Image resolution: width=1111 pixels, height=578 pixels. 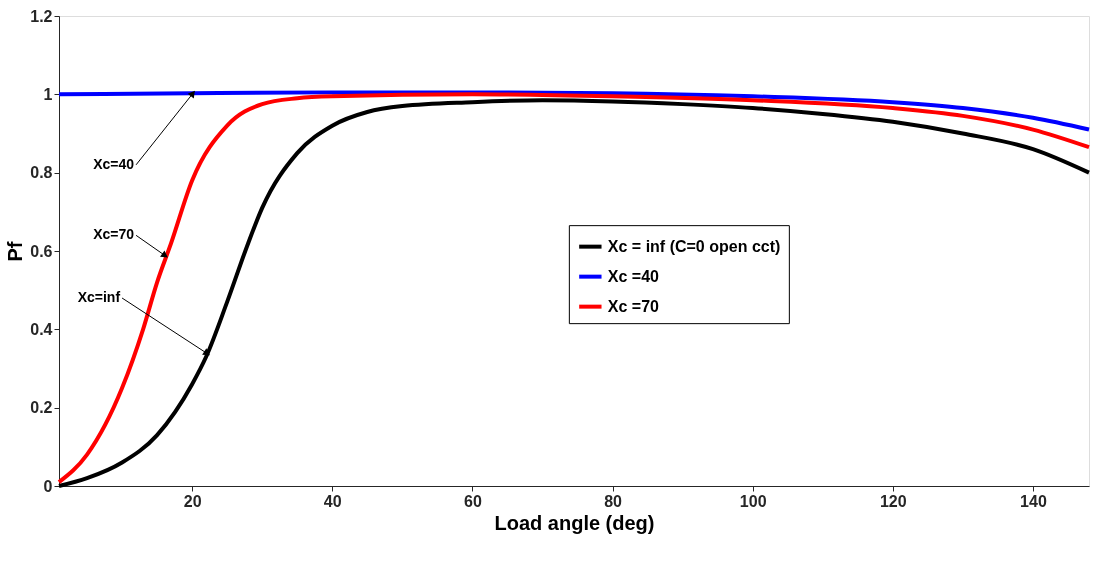 I want to click on annotation: Xc=40, so click(x=114, y=163).